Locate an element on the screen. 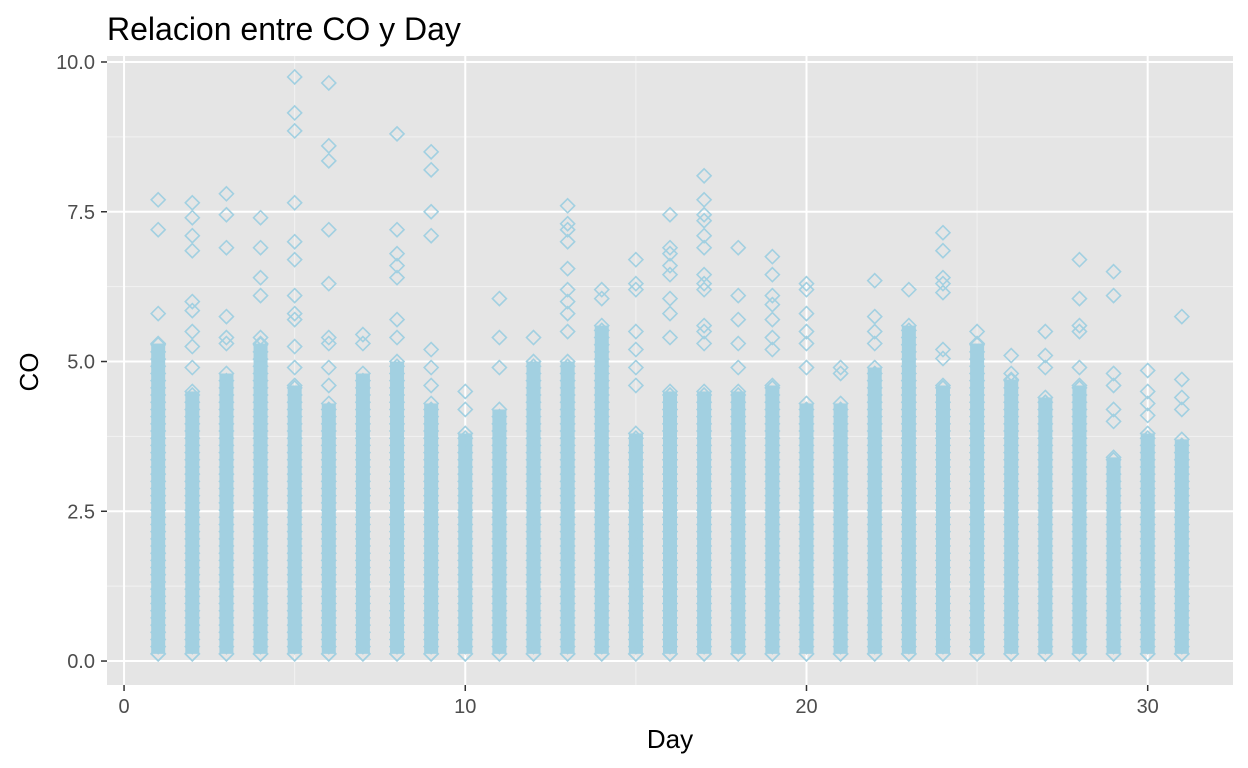  day-22-points is located at coordinates (874, 467).